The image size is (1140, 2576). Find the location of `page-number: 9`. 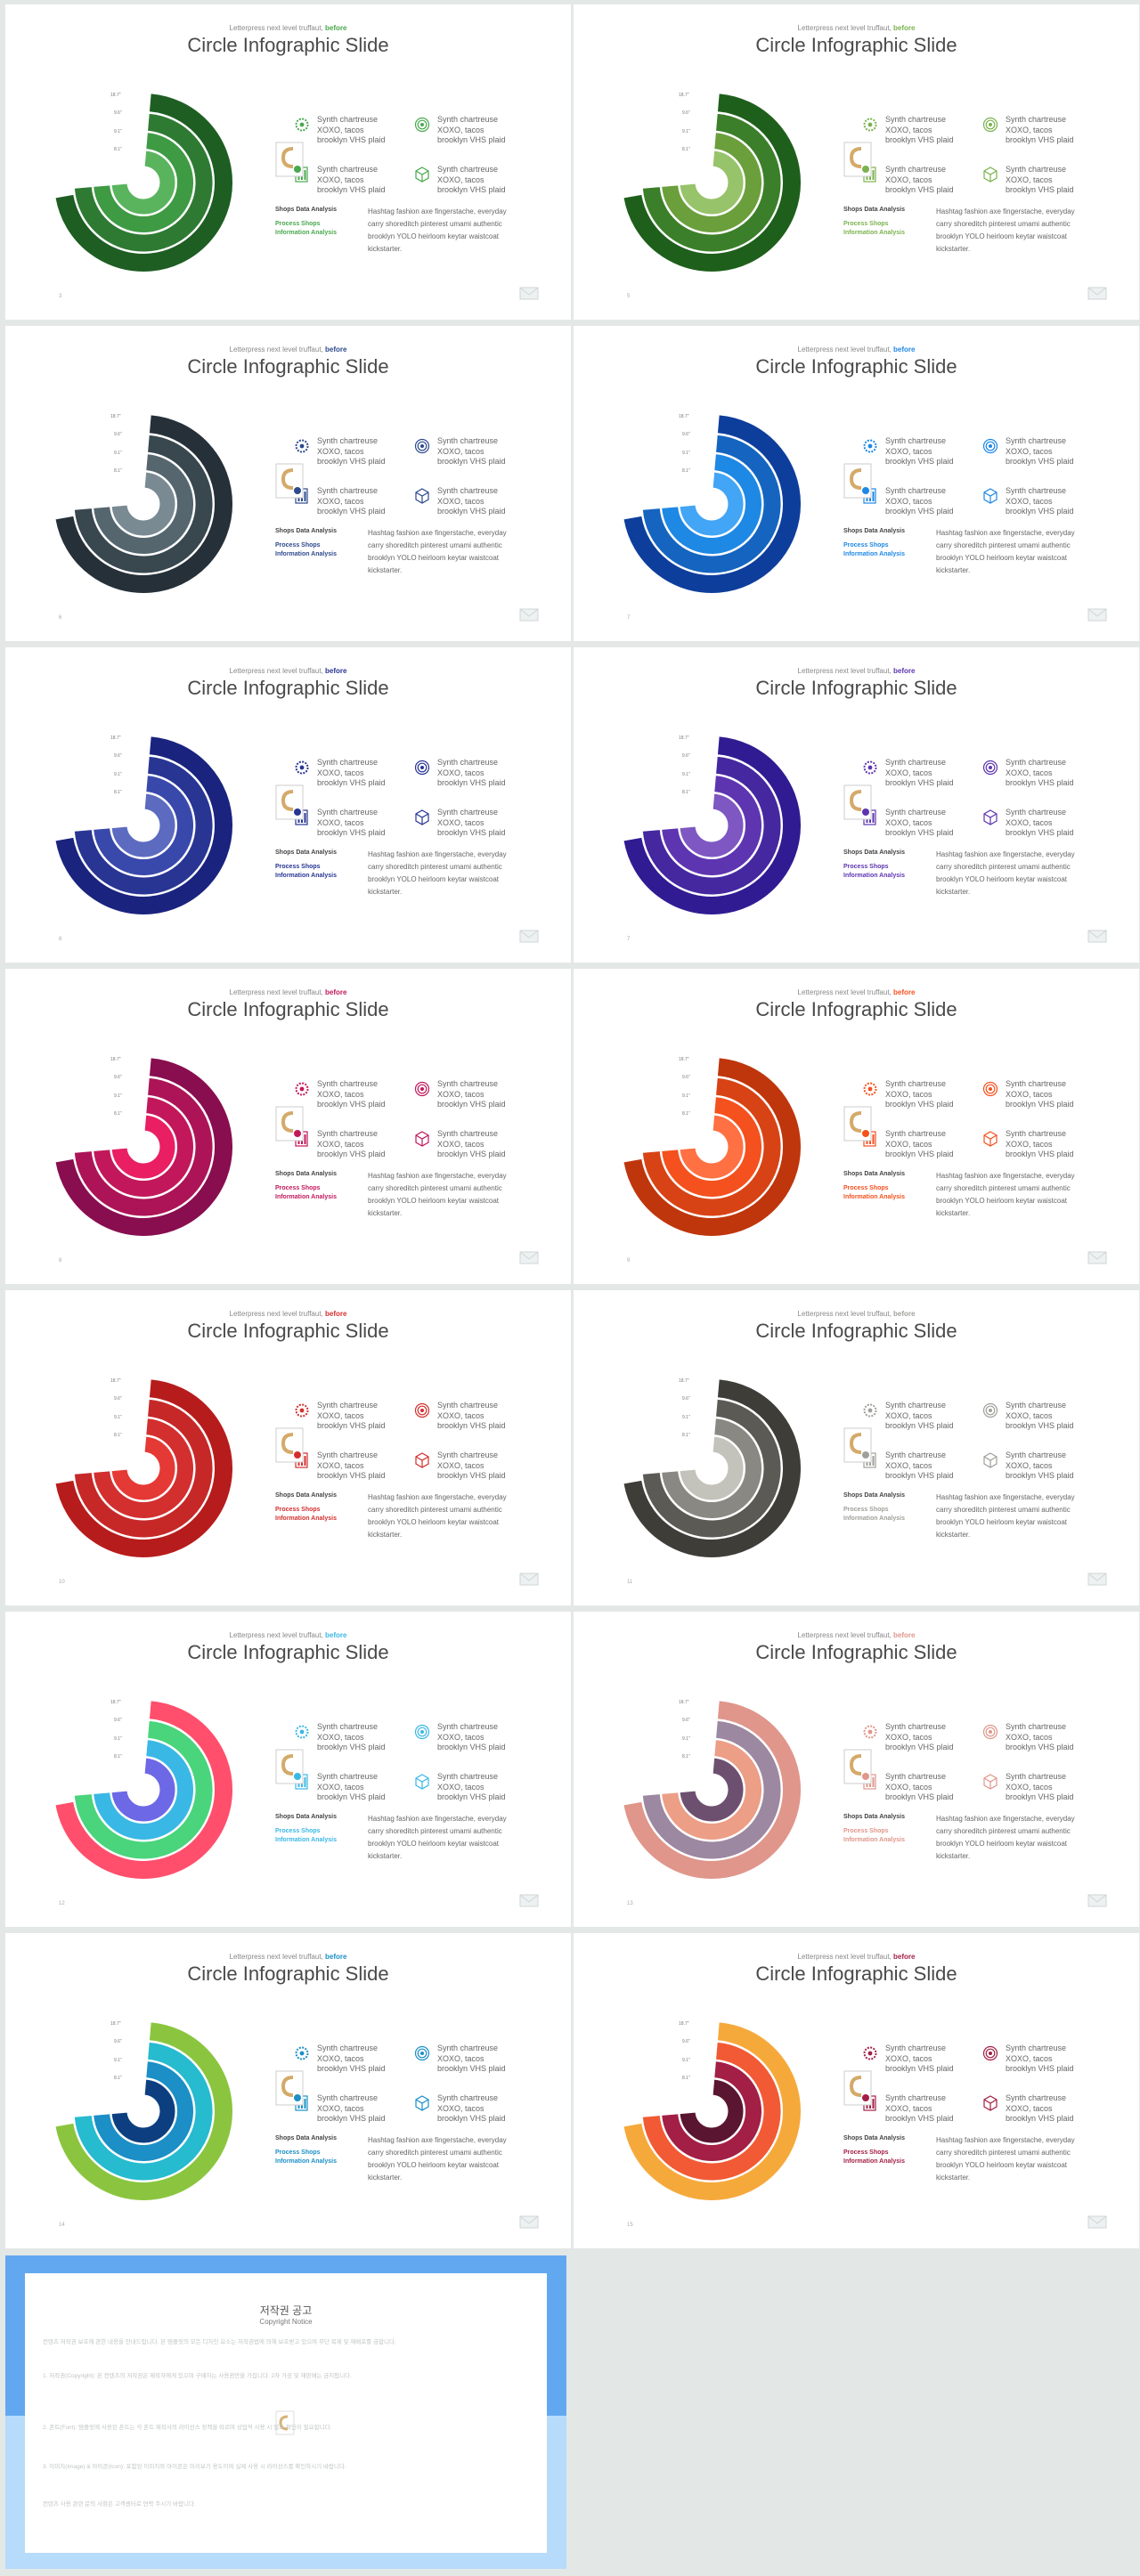

page-number: 9 is located at coordinates (629, 1261).